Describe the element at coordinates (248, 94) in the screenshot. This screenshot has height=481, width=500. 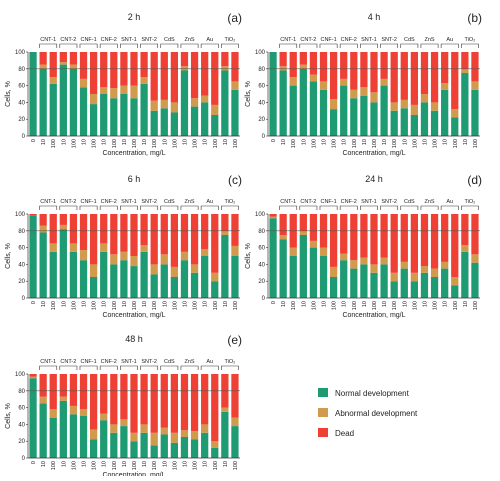
I see `y-axis-label: Cells, %` at that location.